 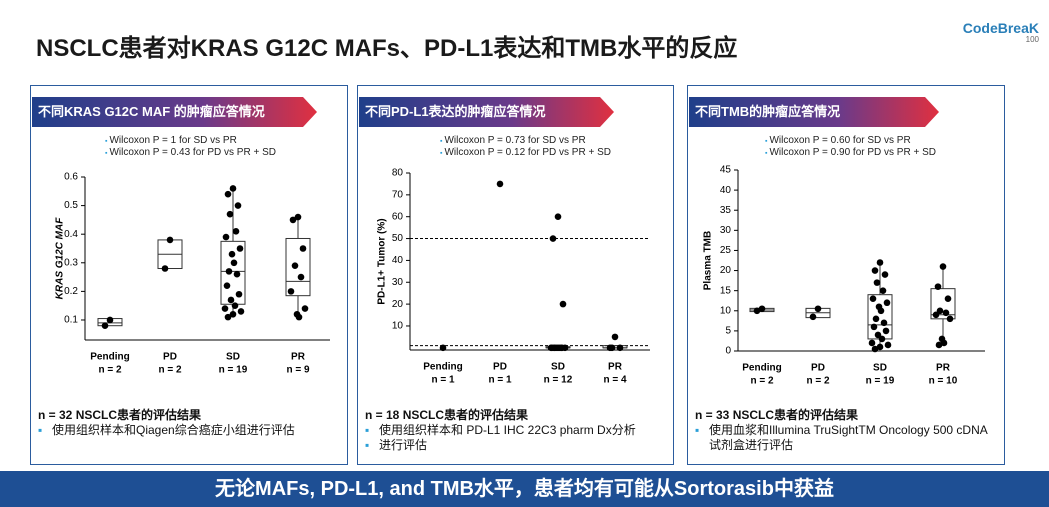 I want to click on x-count-label: n = 12, so click(x=558, y=380).